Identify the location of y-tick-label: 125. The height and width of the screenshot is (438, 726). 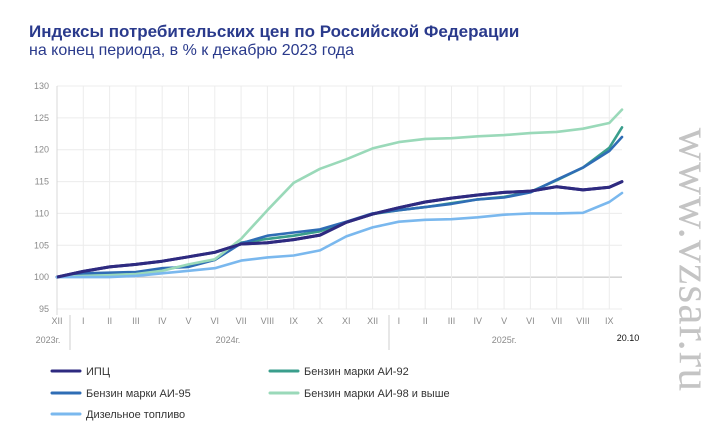
(41, 118).